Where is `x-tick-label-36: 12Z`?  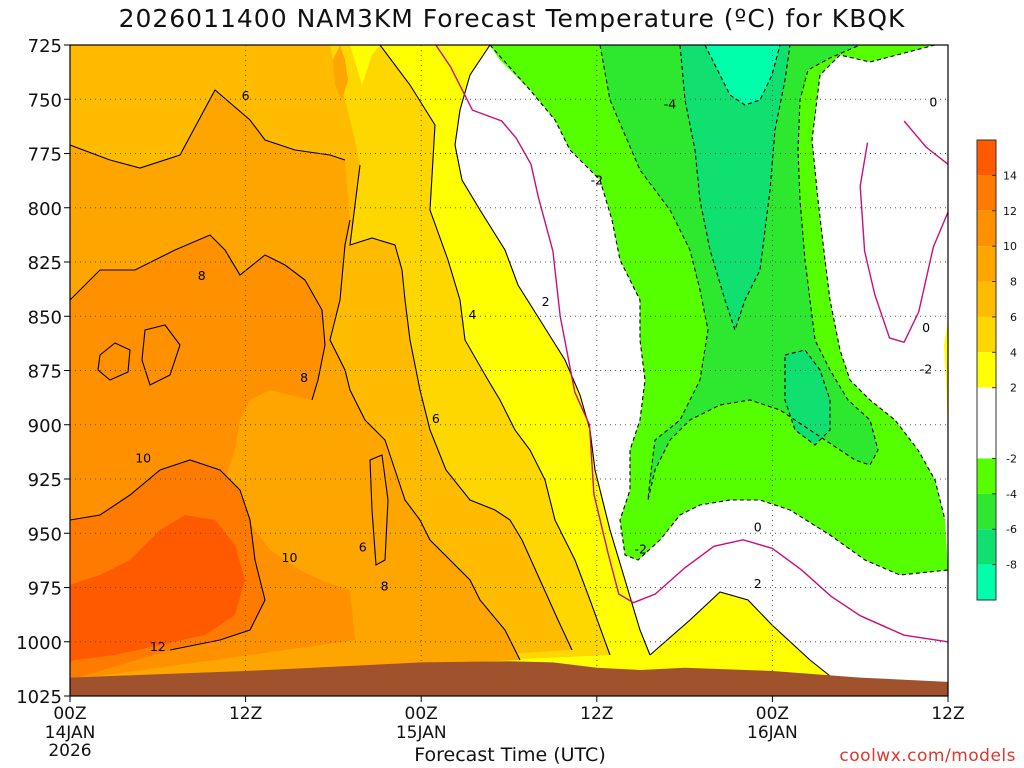 x-tick-label-36: 12Z is located at coordinates (596, 714).